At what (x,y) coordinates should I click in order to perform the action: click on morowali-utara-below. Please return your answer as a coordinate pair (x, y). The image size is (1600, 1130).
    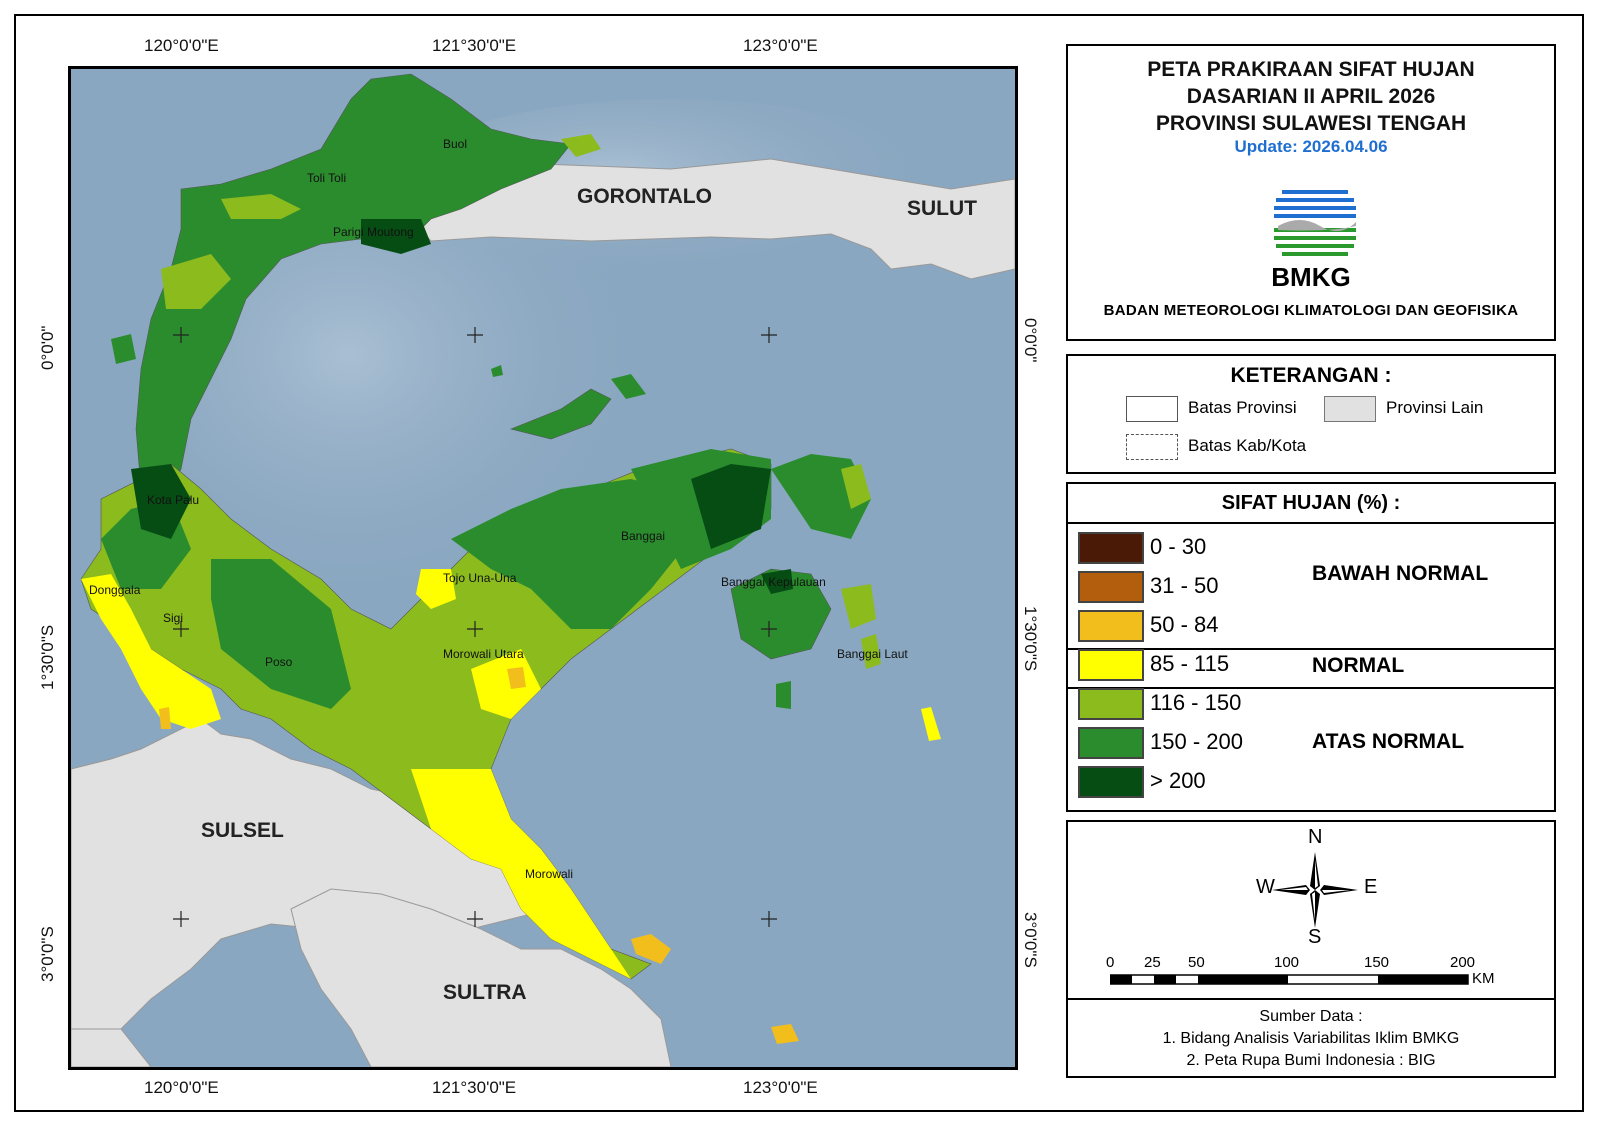
    Looking at the image, I should click on (516, 678).